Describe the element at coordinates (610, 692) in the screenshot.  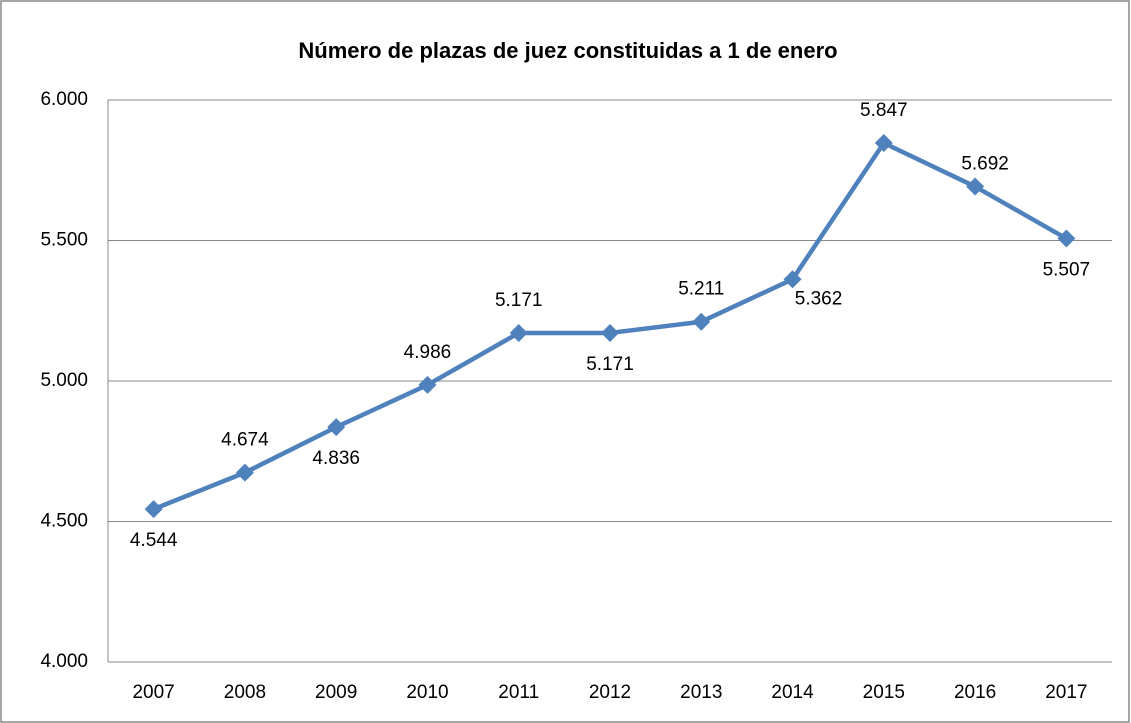
I see `x-tick-label: 2012` at that location.